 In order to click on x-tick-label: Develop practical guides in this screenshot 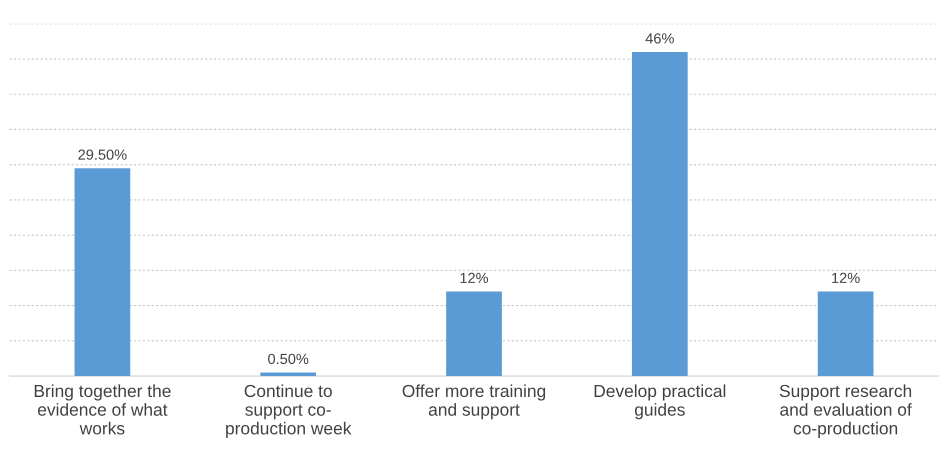, I will do `click(660, 402)`.